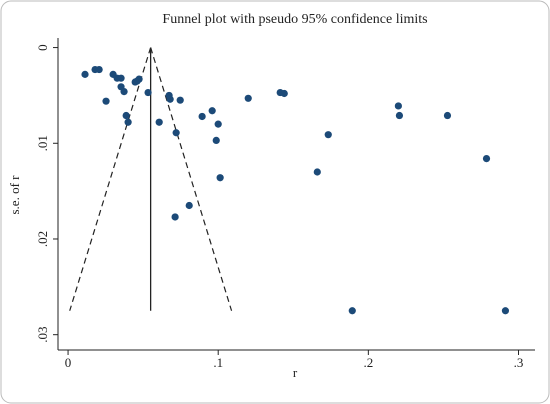  What do you see at coordinates (368, 362) in the screenshot?
I see `x-tick-label: .2` at bounding box center [368, 362].